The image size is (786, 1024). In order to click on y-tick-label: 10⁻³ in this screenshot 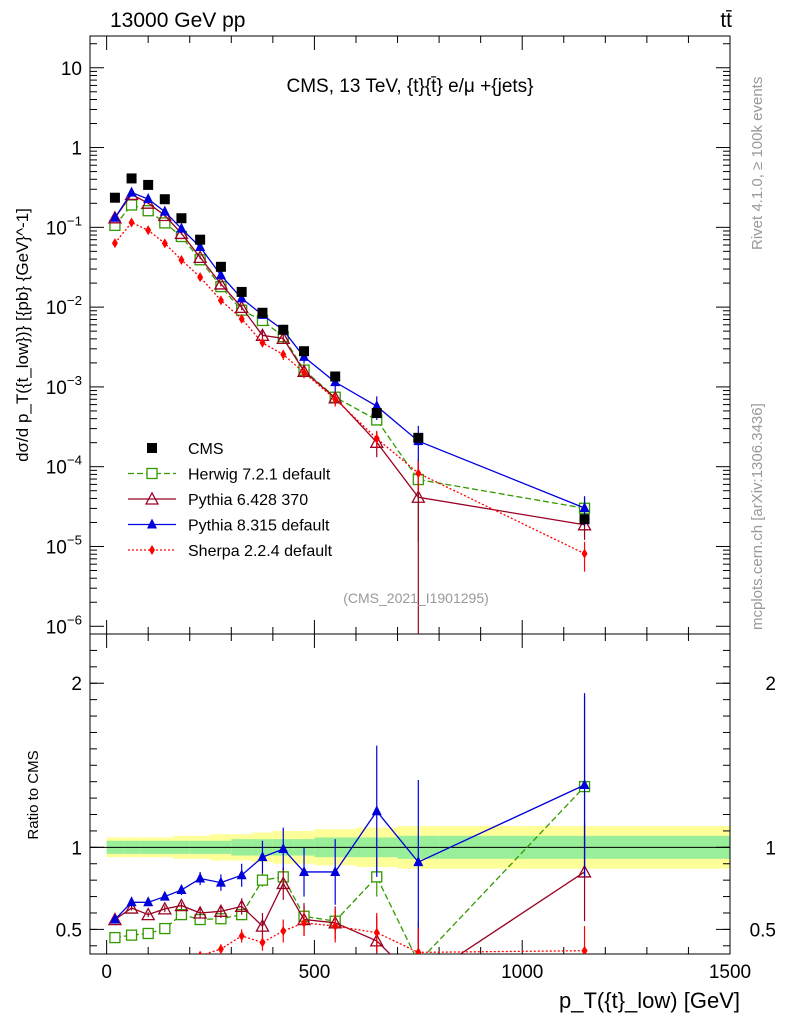, I will do `click(64, 386)`.